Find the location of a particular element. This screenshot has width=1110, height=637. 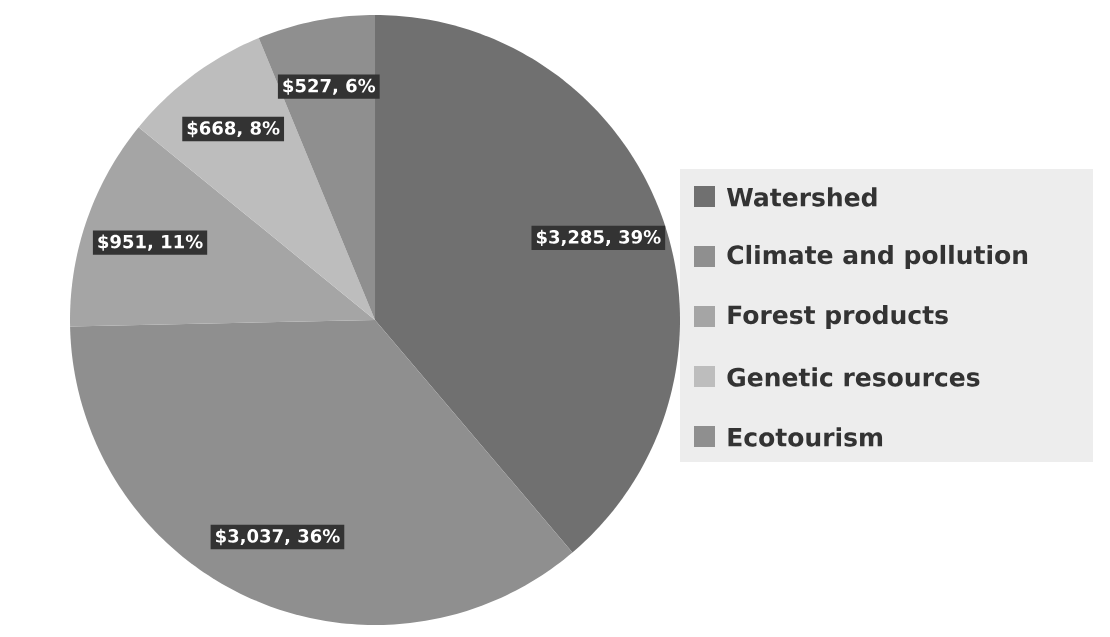

legend-label: Watershed is located at coordinates (801, 197).